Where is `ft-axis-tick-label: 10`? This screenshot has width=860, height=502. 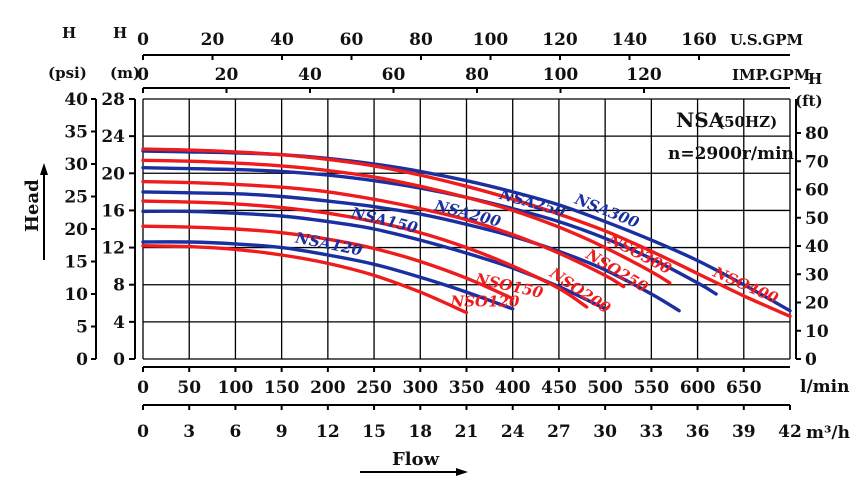
ft-axis-tick-label: 10 is located at coordinates (817, 332).